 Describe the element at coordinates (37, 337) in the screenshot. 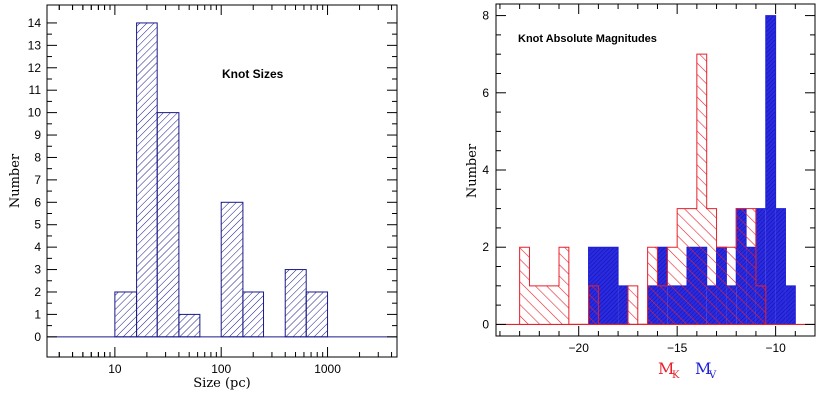

I see `size-y-tick-label: 0` at that location.